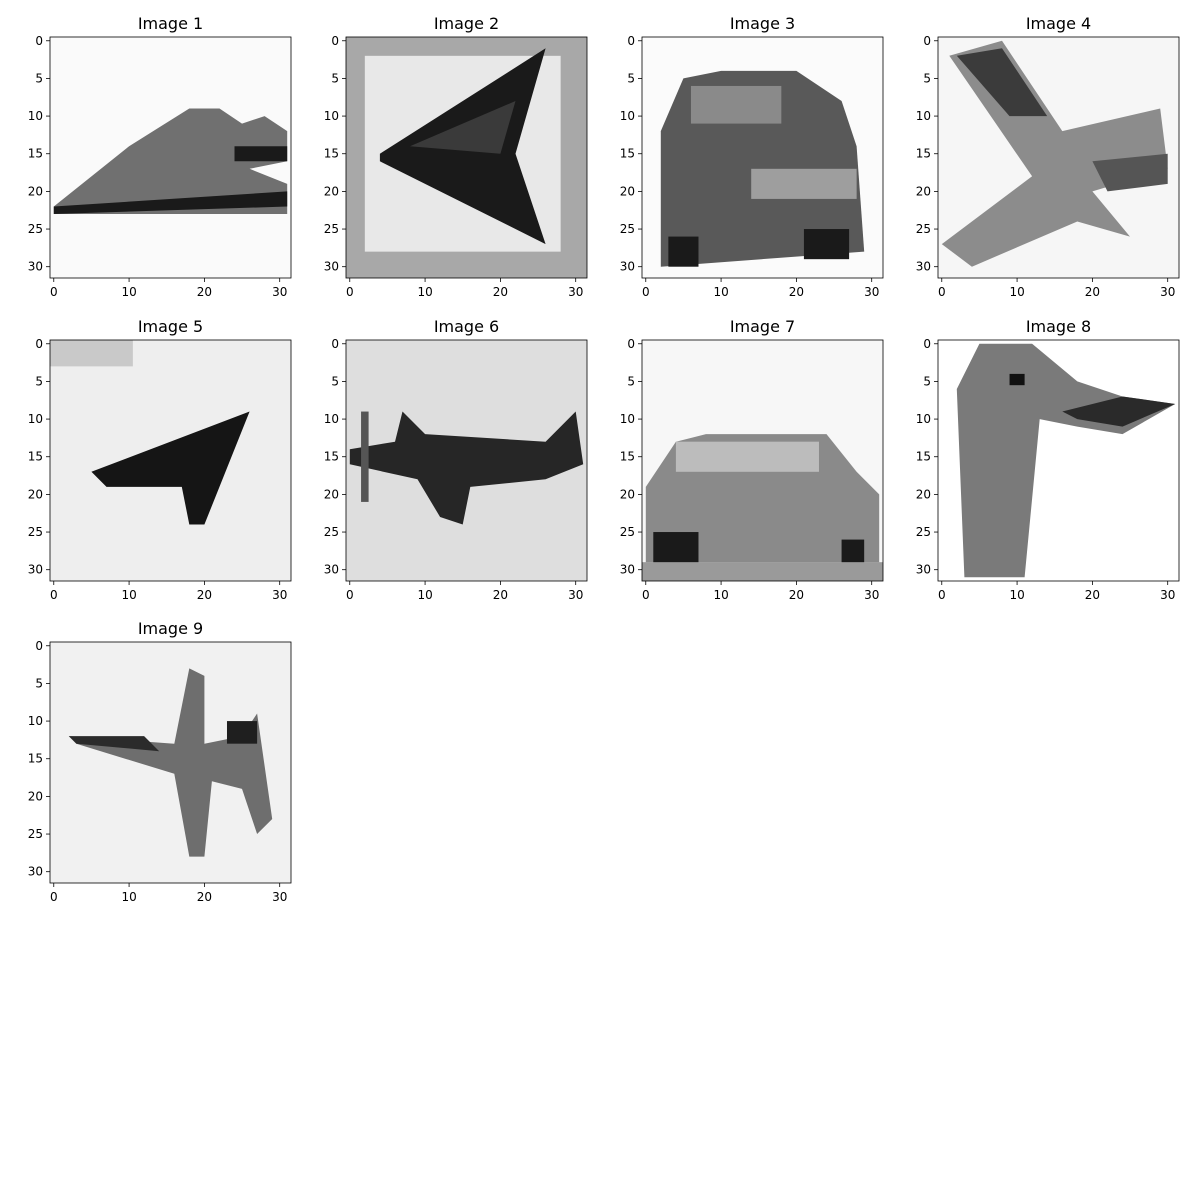 The width and height of the screenshot is (1200, 1200). I want to click on panel-1: Image 1 0 10 20 30 0 5 10 15 20 25 30, so click(160, 156).